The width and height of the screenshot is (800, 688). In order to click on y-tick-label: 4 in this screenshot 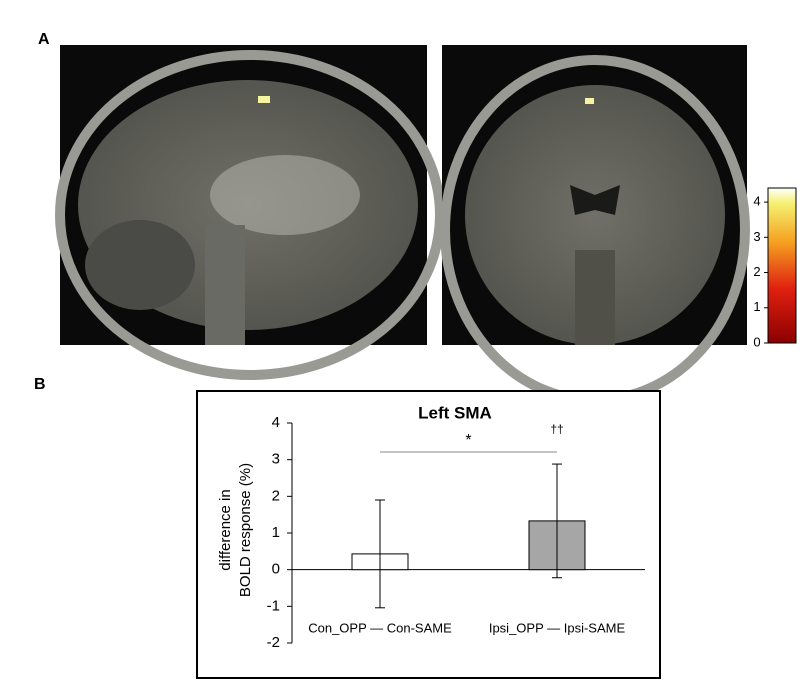, I will do `click(276, 422)`.